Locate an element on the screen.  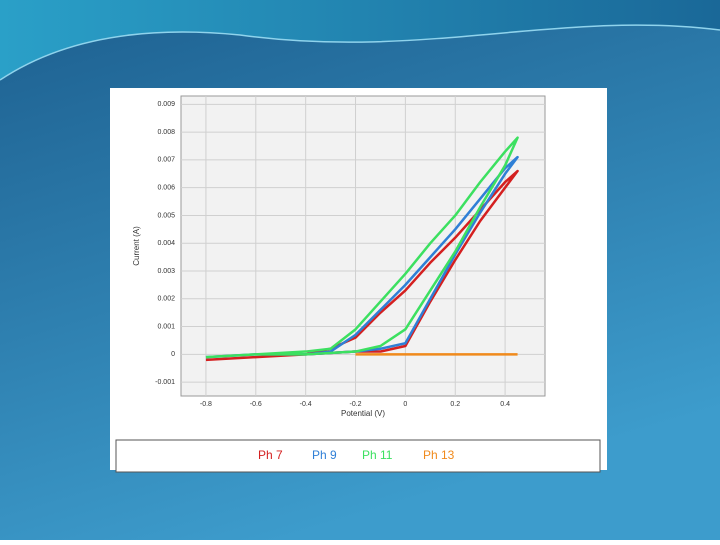
y-tick-label: 0.006 is located at coordinates (166, 188).